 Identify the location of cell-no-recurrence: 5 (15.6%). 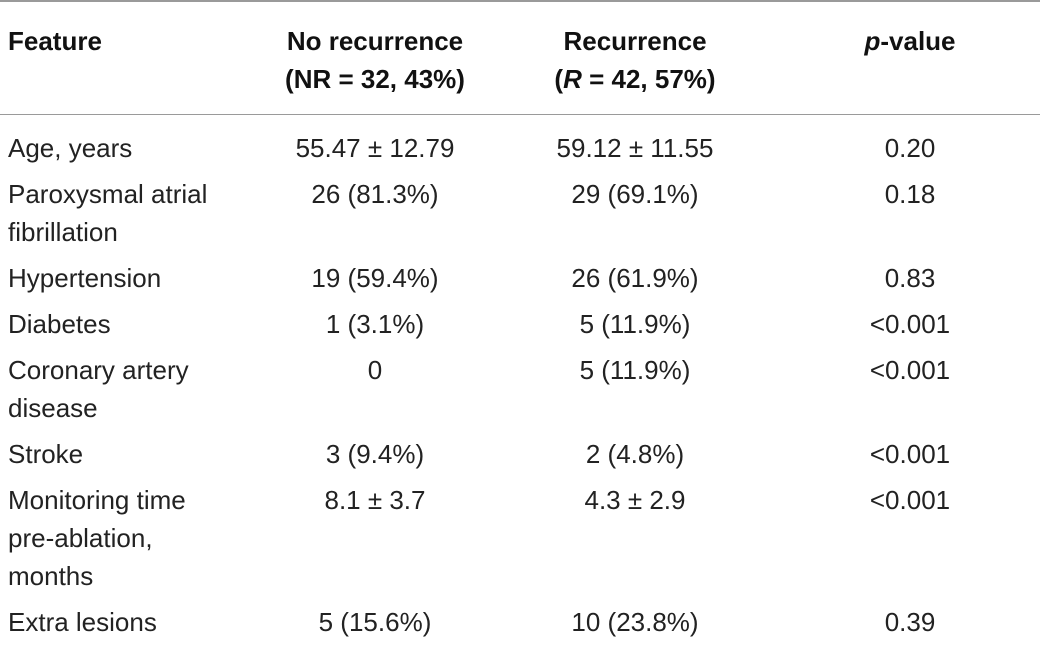
(375, 622).